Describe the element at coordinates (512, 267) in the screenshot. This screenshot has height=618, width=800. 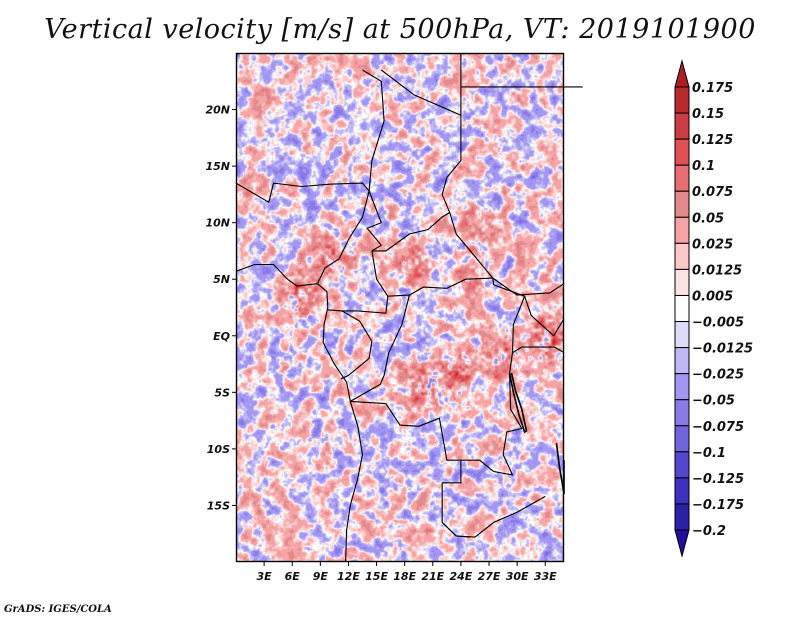
I see `border-sudan-south` at that location.